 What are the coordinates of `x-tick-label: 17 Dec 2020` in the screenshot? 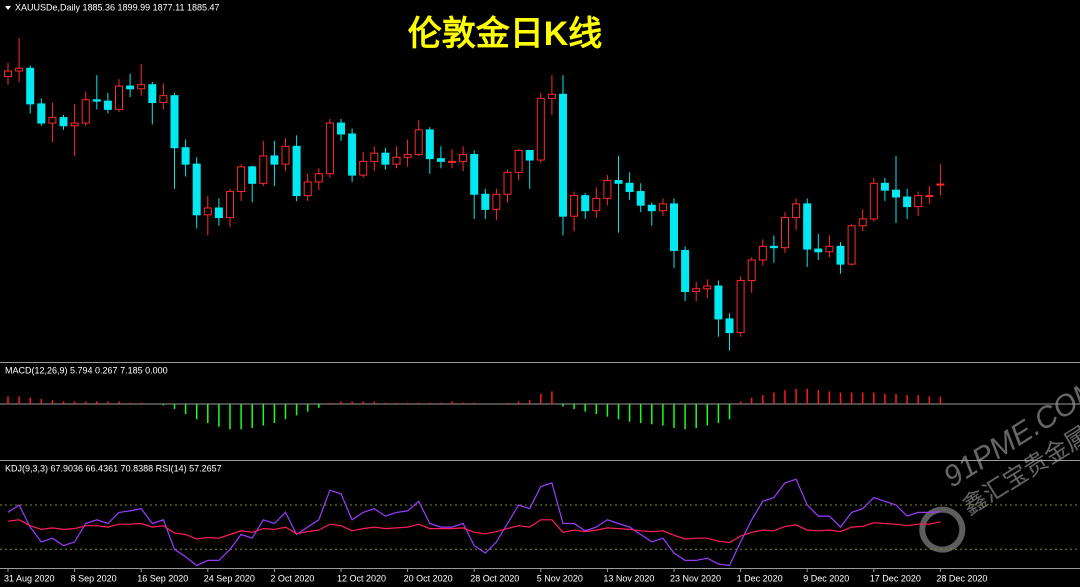 It's located at (895, 578).